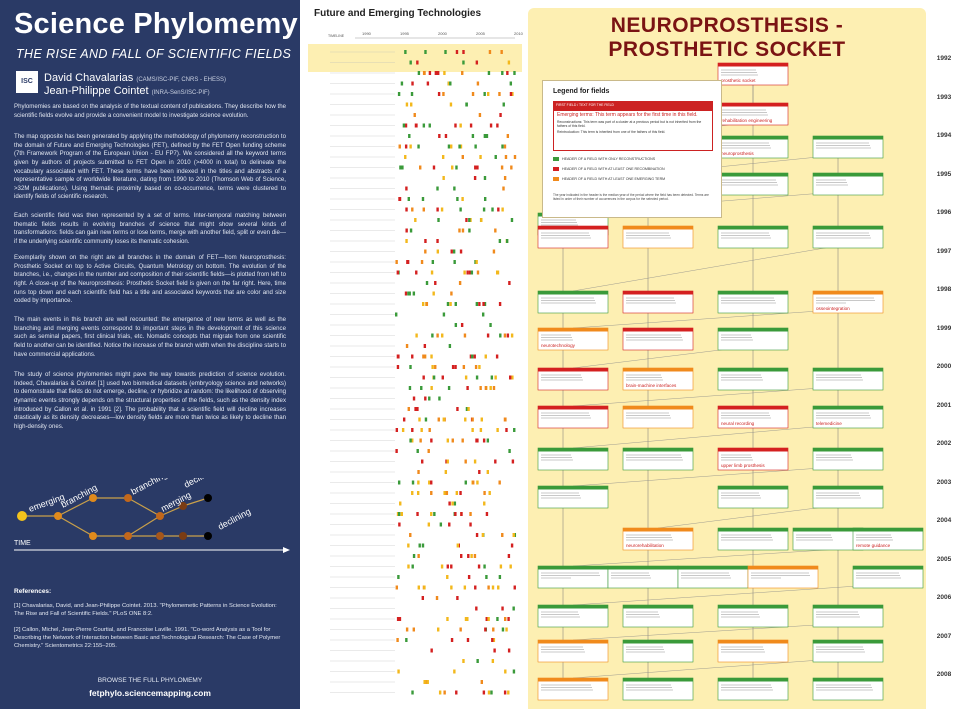 The height and width of the screenshot is (709, 960). What do you see at coordinates (573, 339) in the screenshot?
I see `field-box: neurotechnology` at bounding box center [573, 339].